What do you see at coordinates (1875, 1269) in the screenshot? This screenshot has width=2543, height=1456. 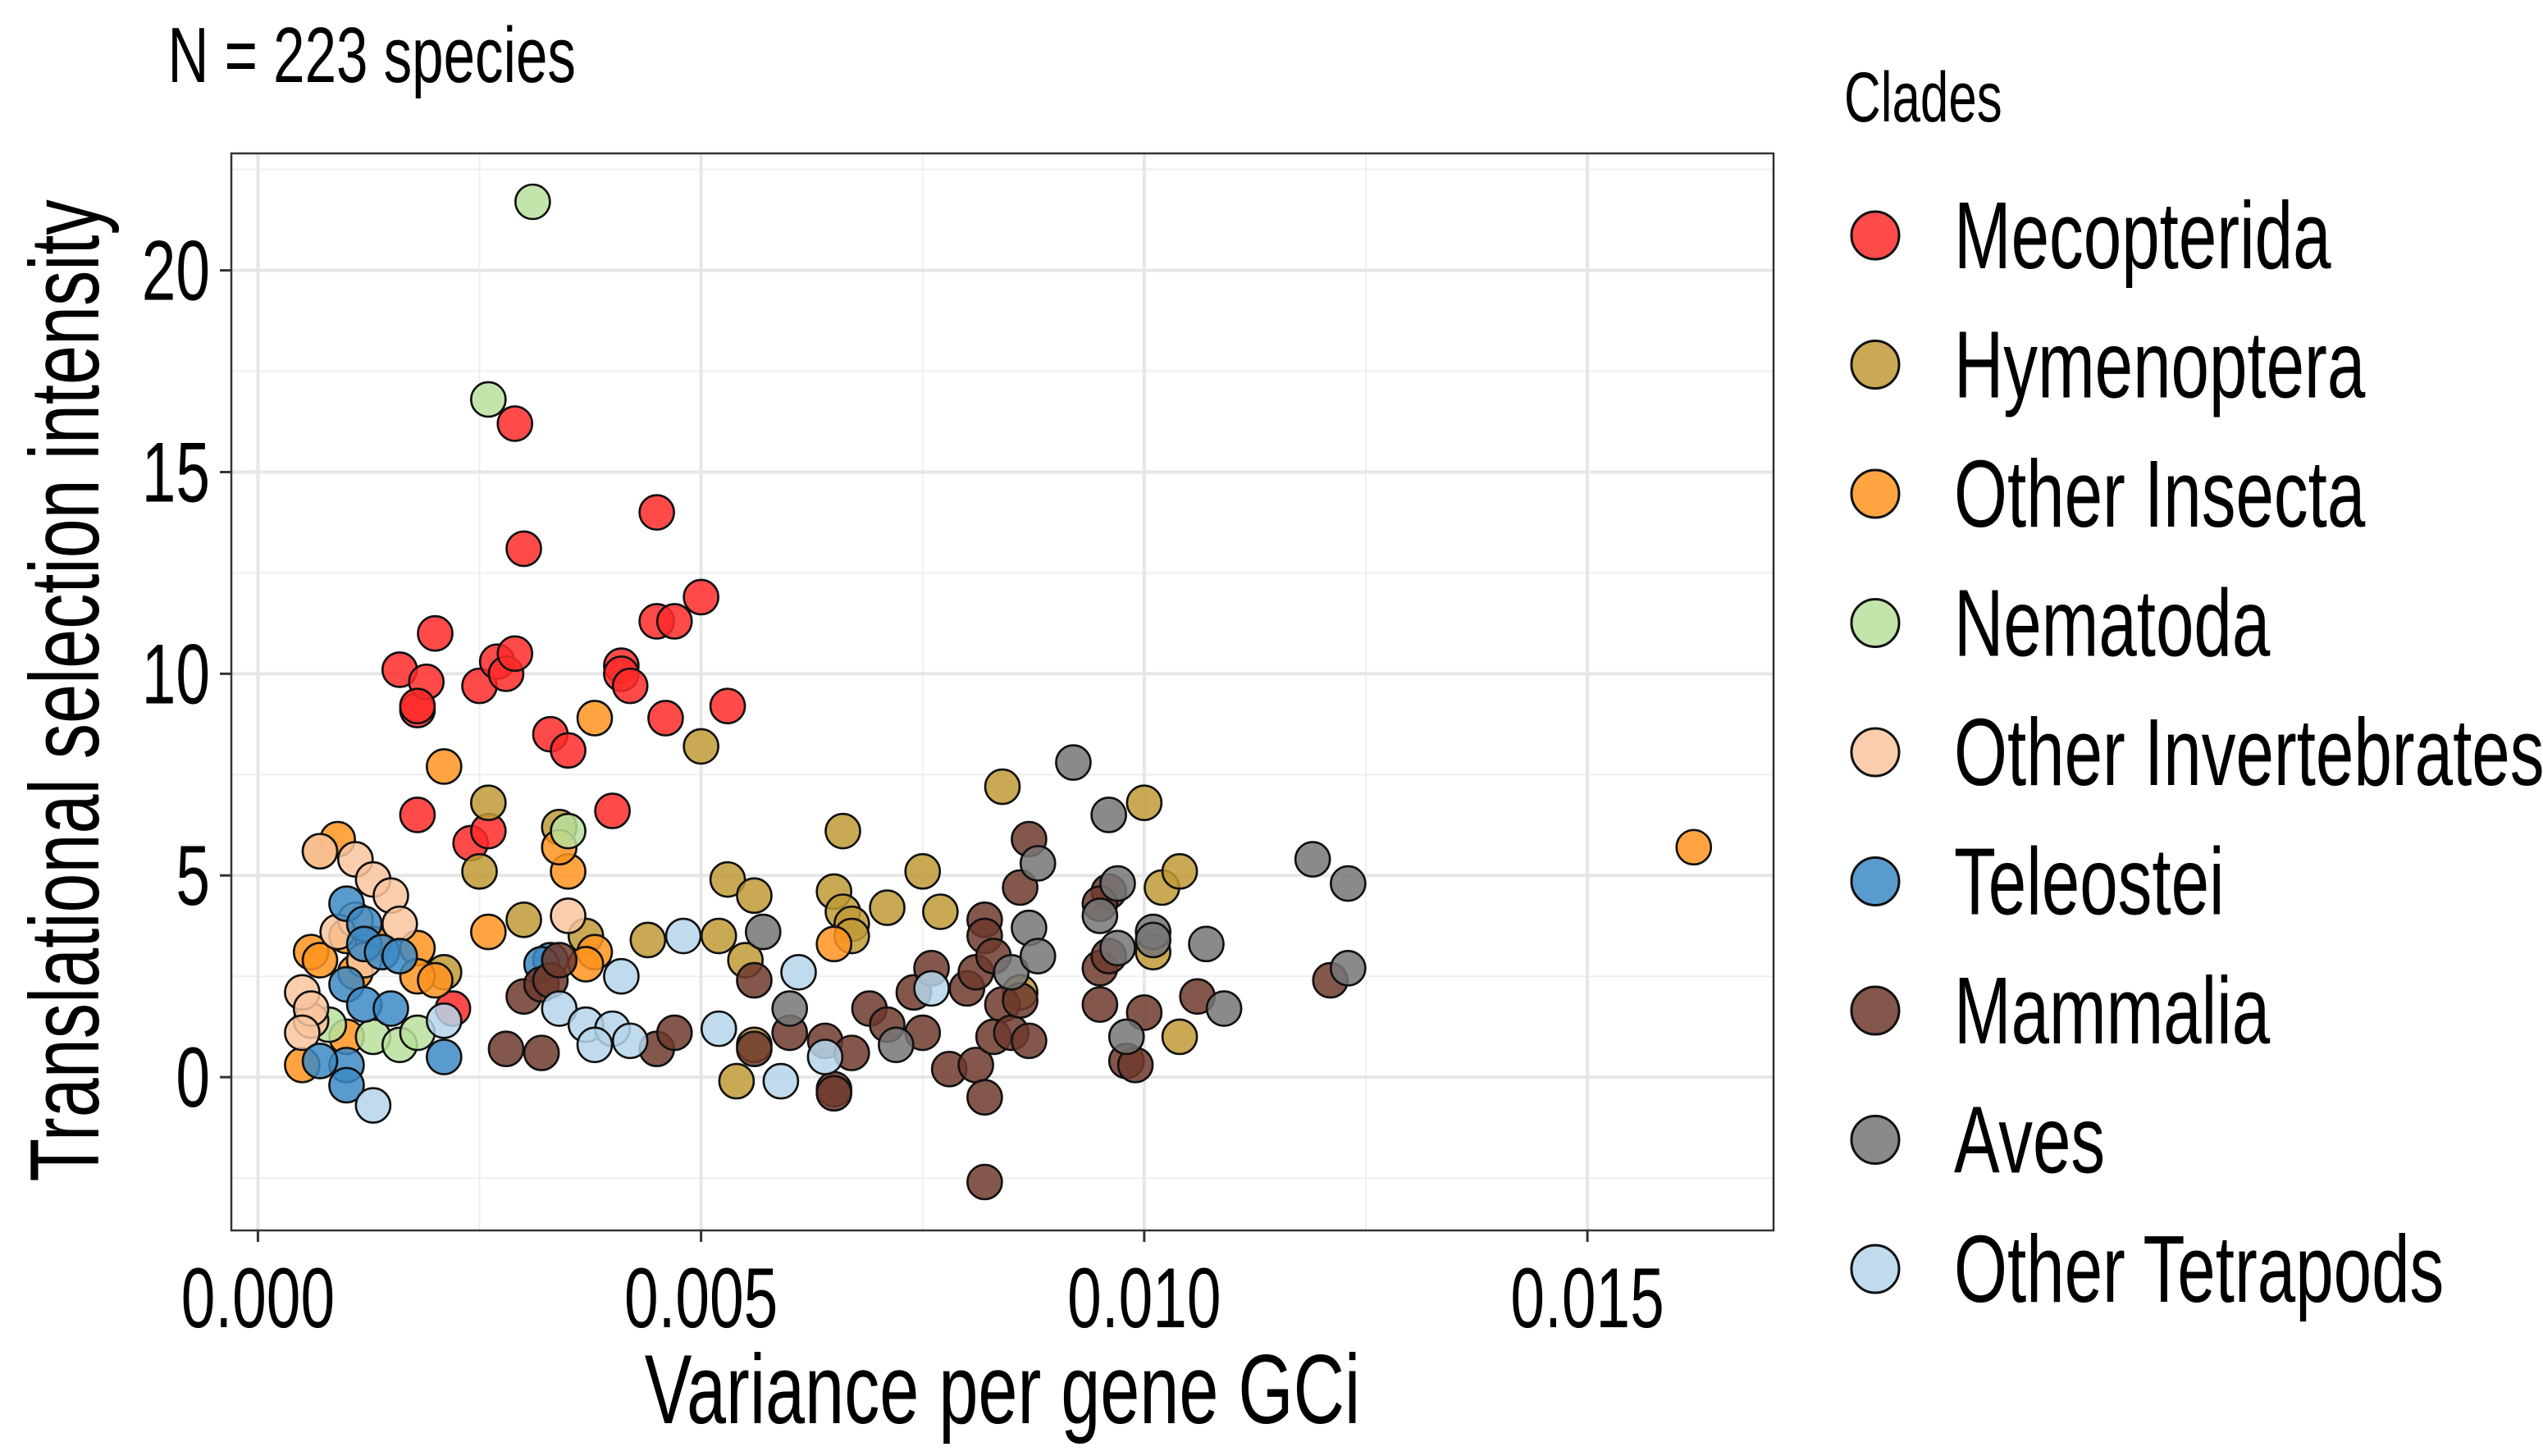 I see `legend-key-other-tetrapods` at bounding box center [1875, 1269].